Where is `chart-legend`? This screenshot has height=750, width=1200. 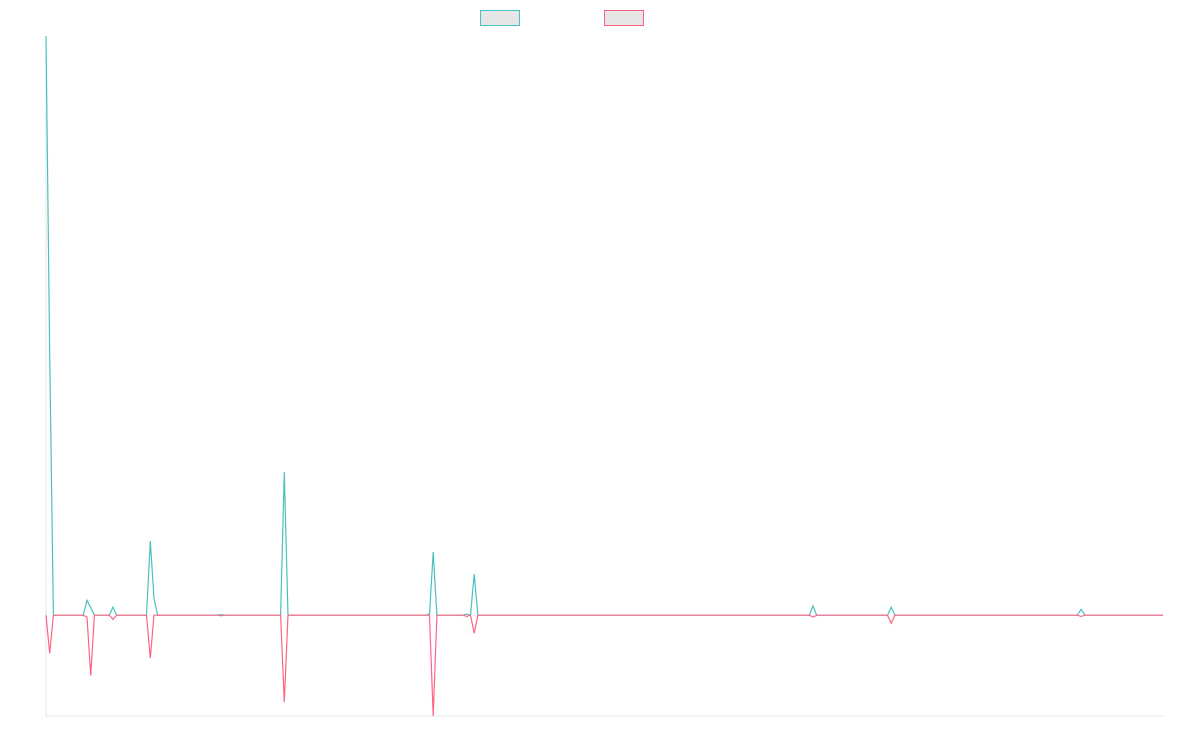
chart-legend is located at coordinates (600, 18).